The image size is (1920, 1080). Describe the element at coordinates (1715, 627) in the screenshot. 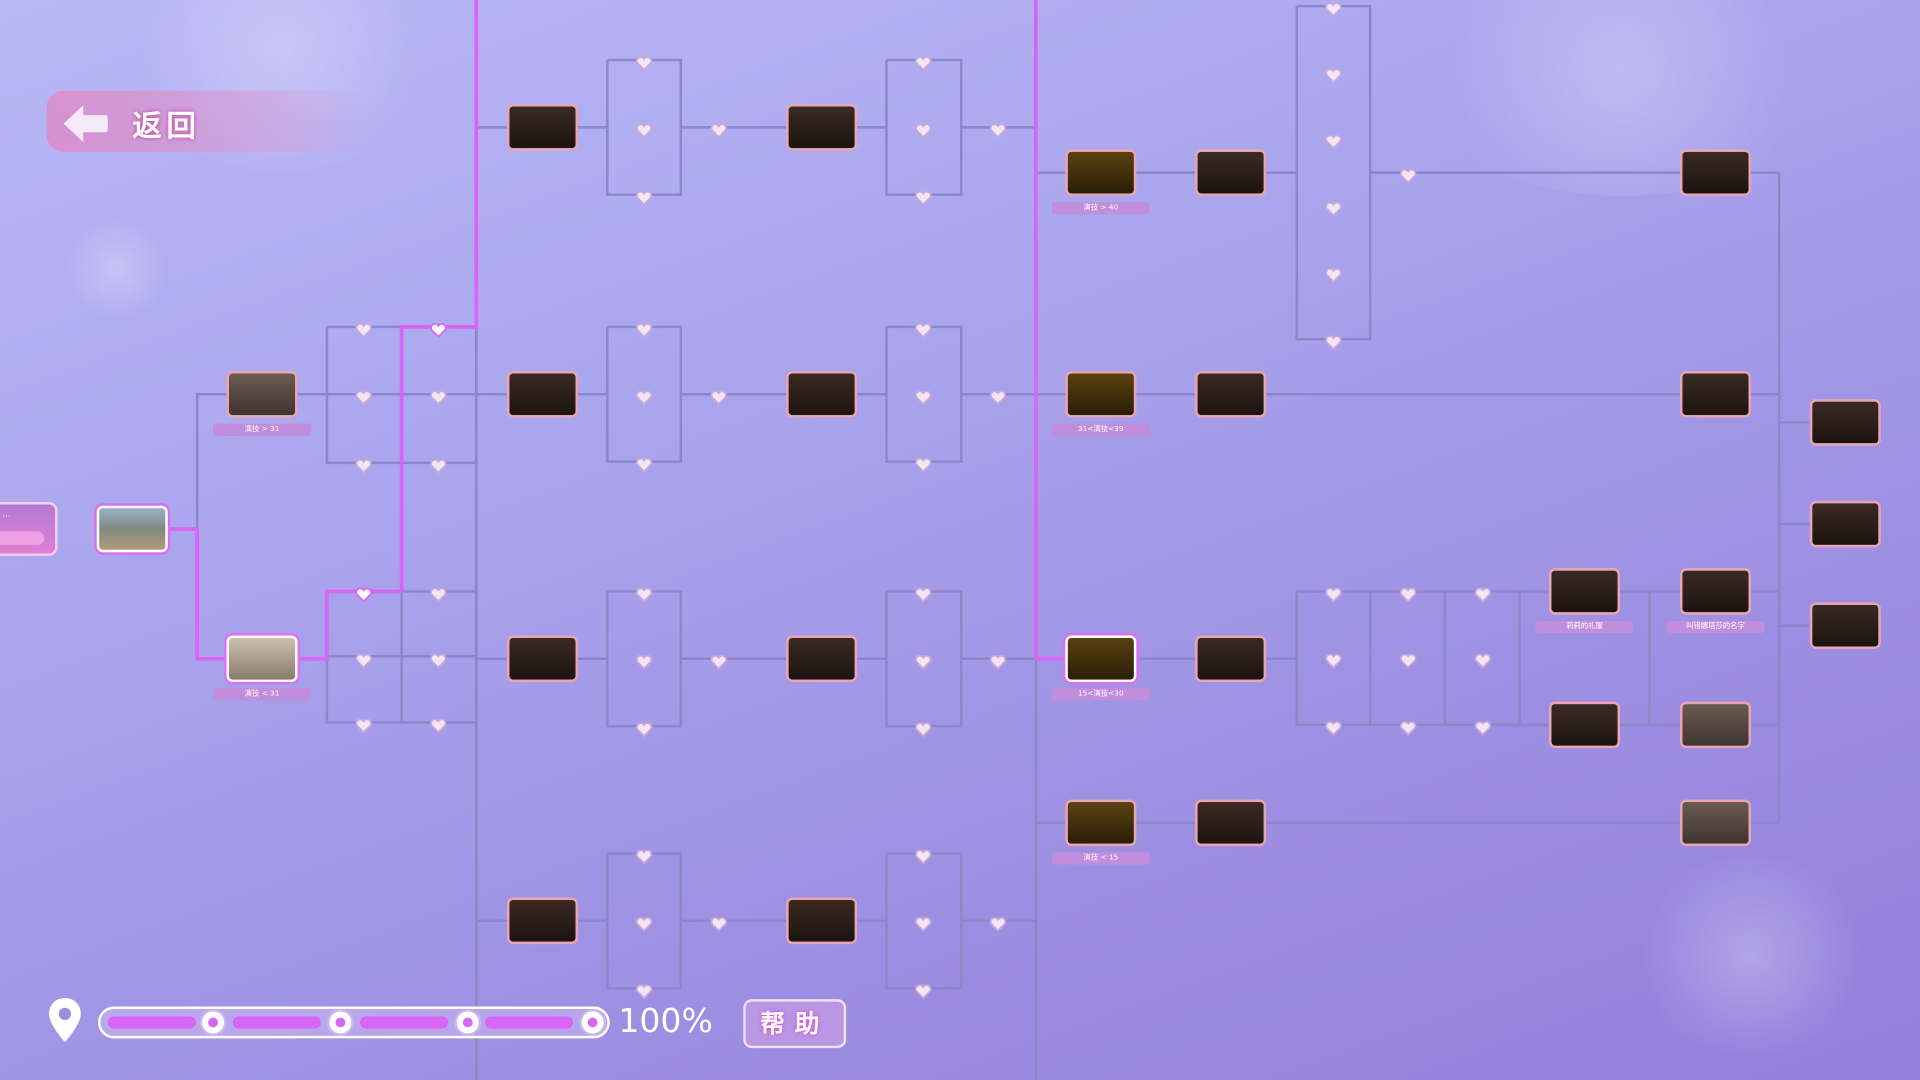

I see `scene-title-label: 叫错娜塔莎的名字` at that location.